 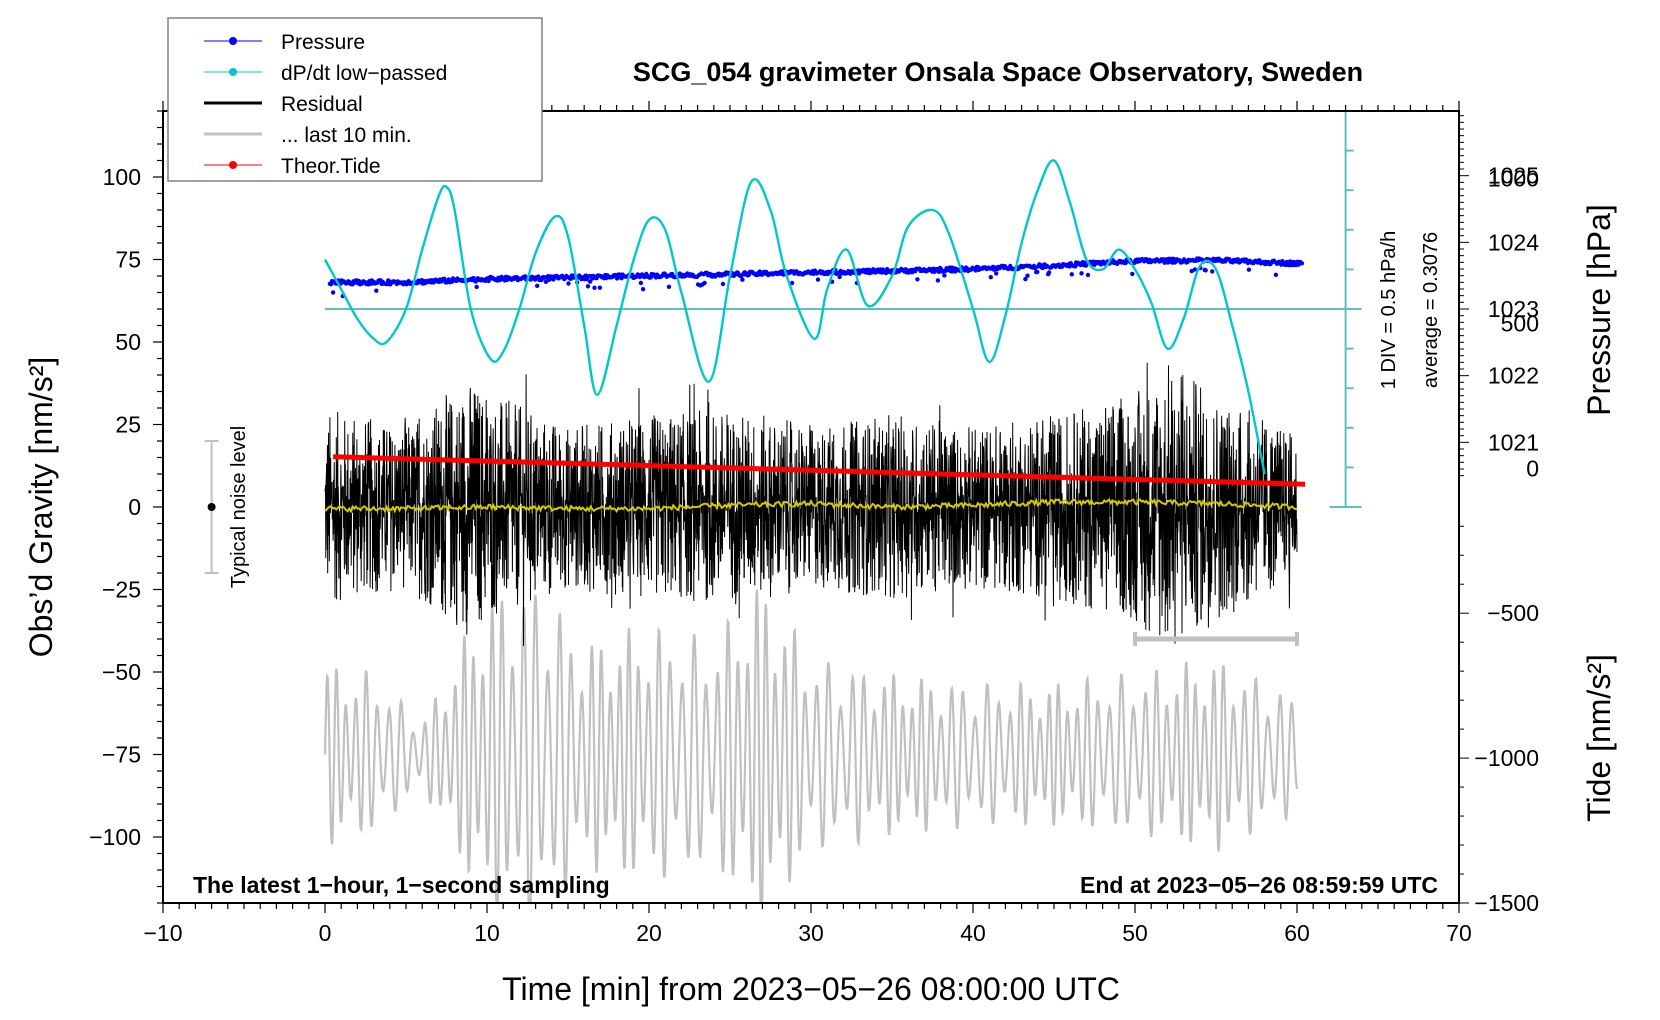 I want to click on x-tick-label: 30, so click(x=811, y=933).